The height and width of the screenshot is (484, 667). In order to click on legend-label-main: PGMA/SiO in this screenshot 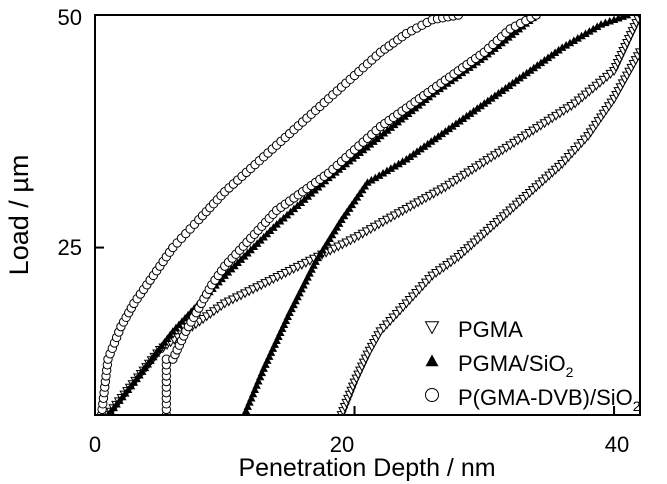, I will do `click(512, 363)`.